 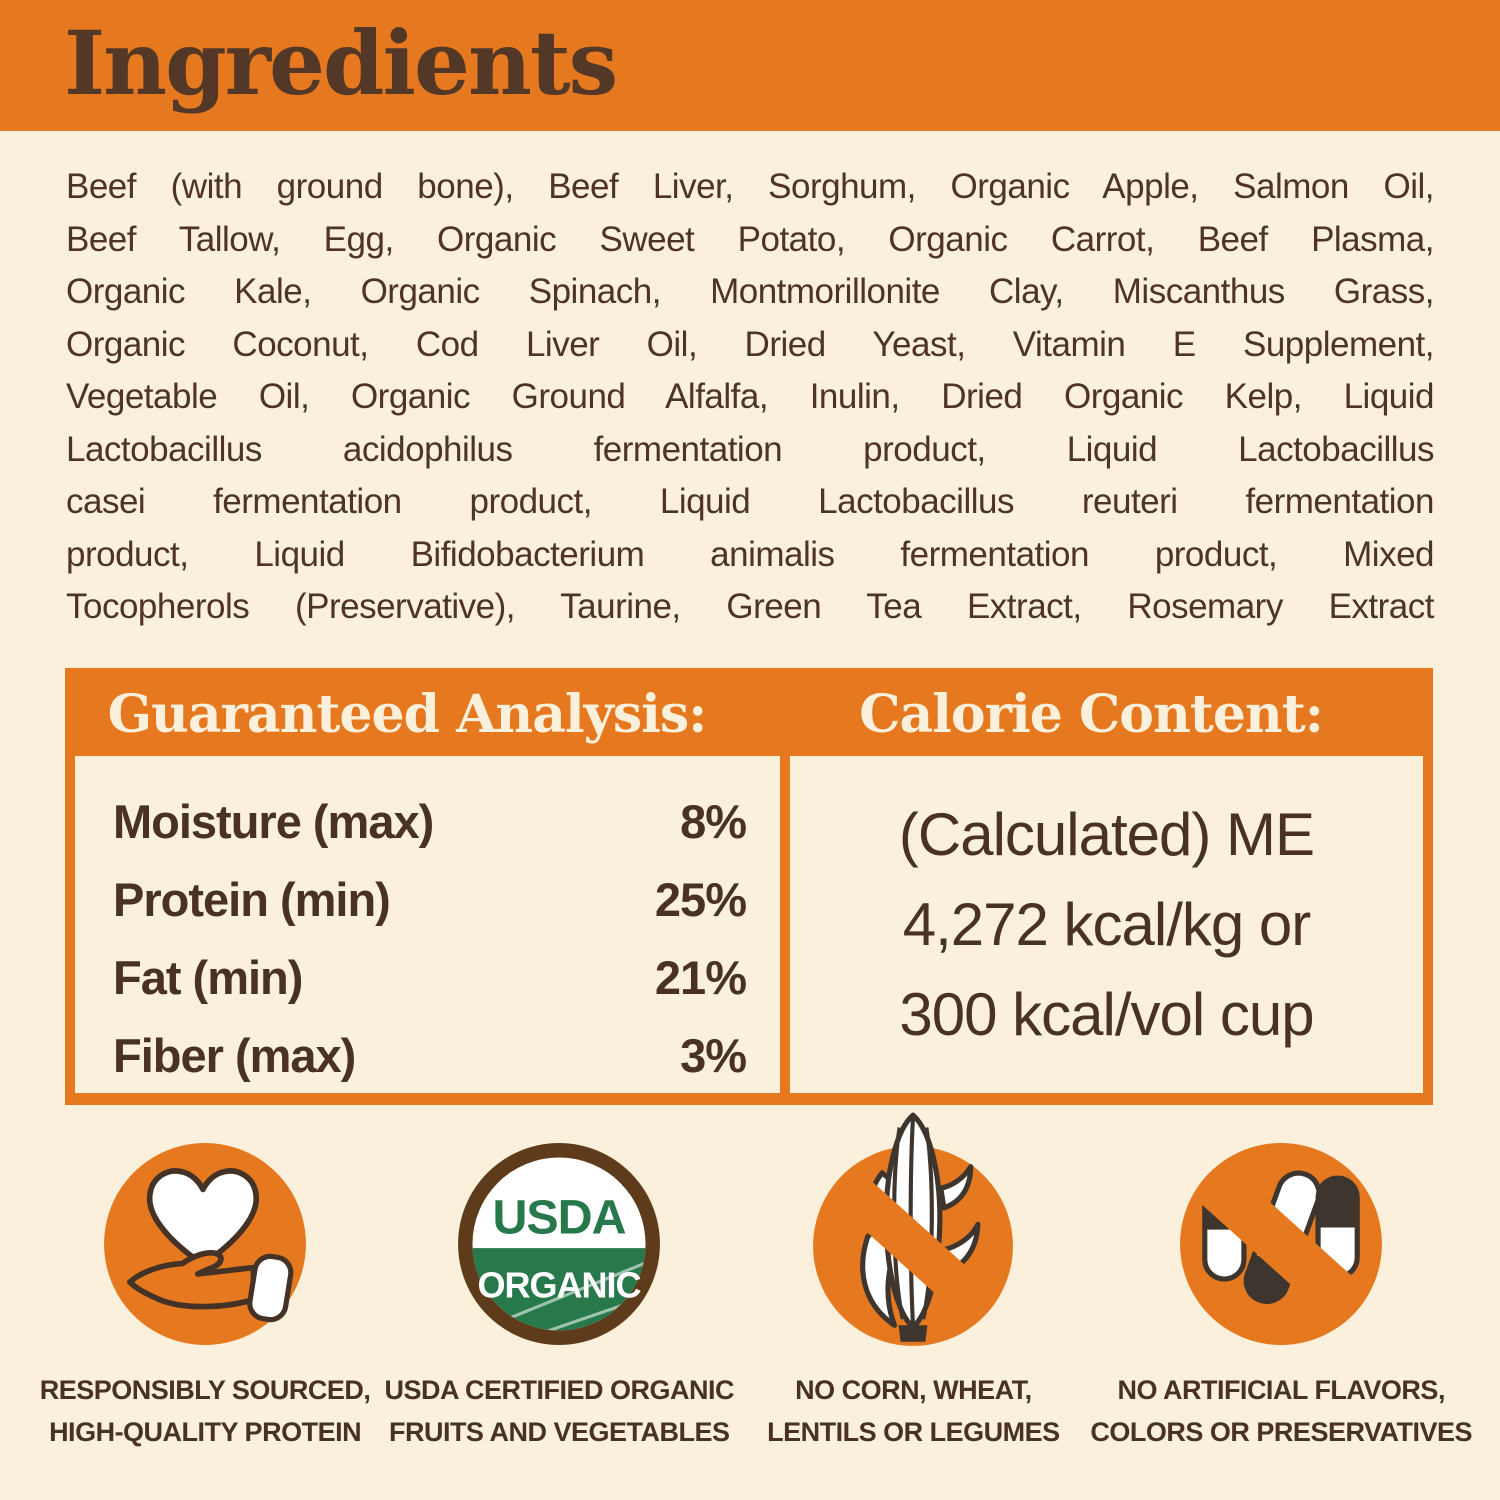 What do you see at coordinates (560, 1285) in the screenshot?
I see `usda-seal-bottom-text: ORGANIC` at bounding box center [560, 1285].